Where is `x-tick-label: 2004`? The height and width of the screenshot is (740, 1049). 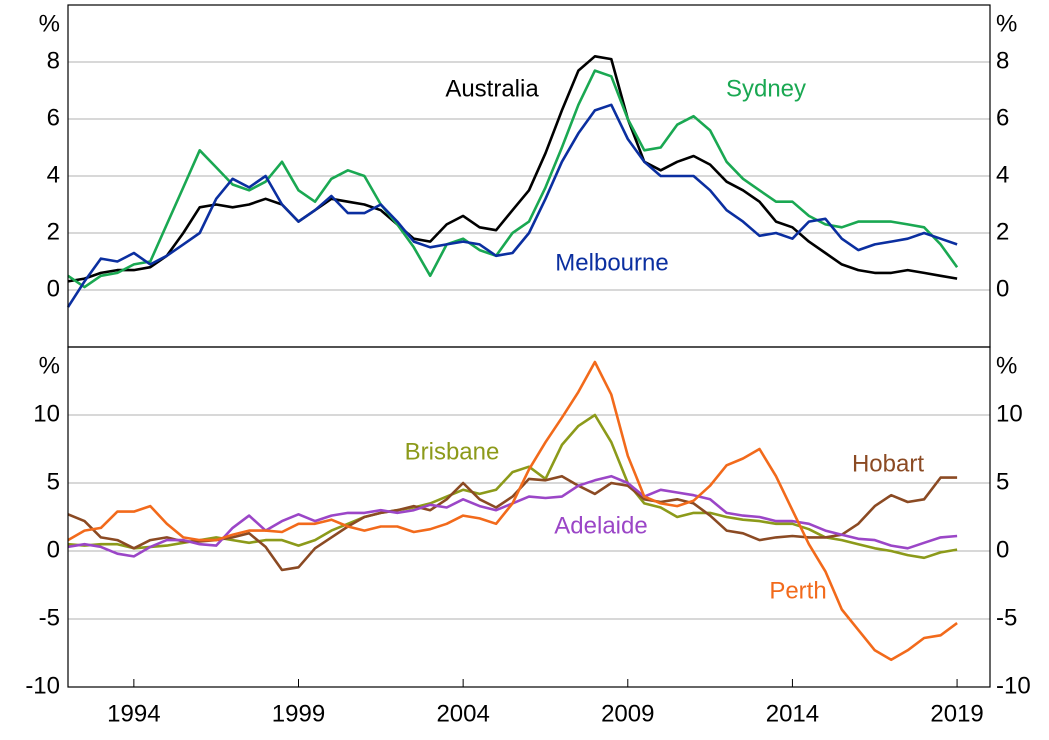
x-tick-label: 2004 is located at coordinates (462, 713).